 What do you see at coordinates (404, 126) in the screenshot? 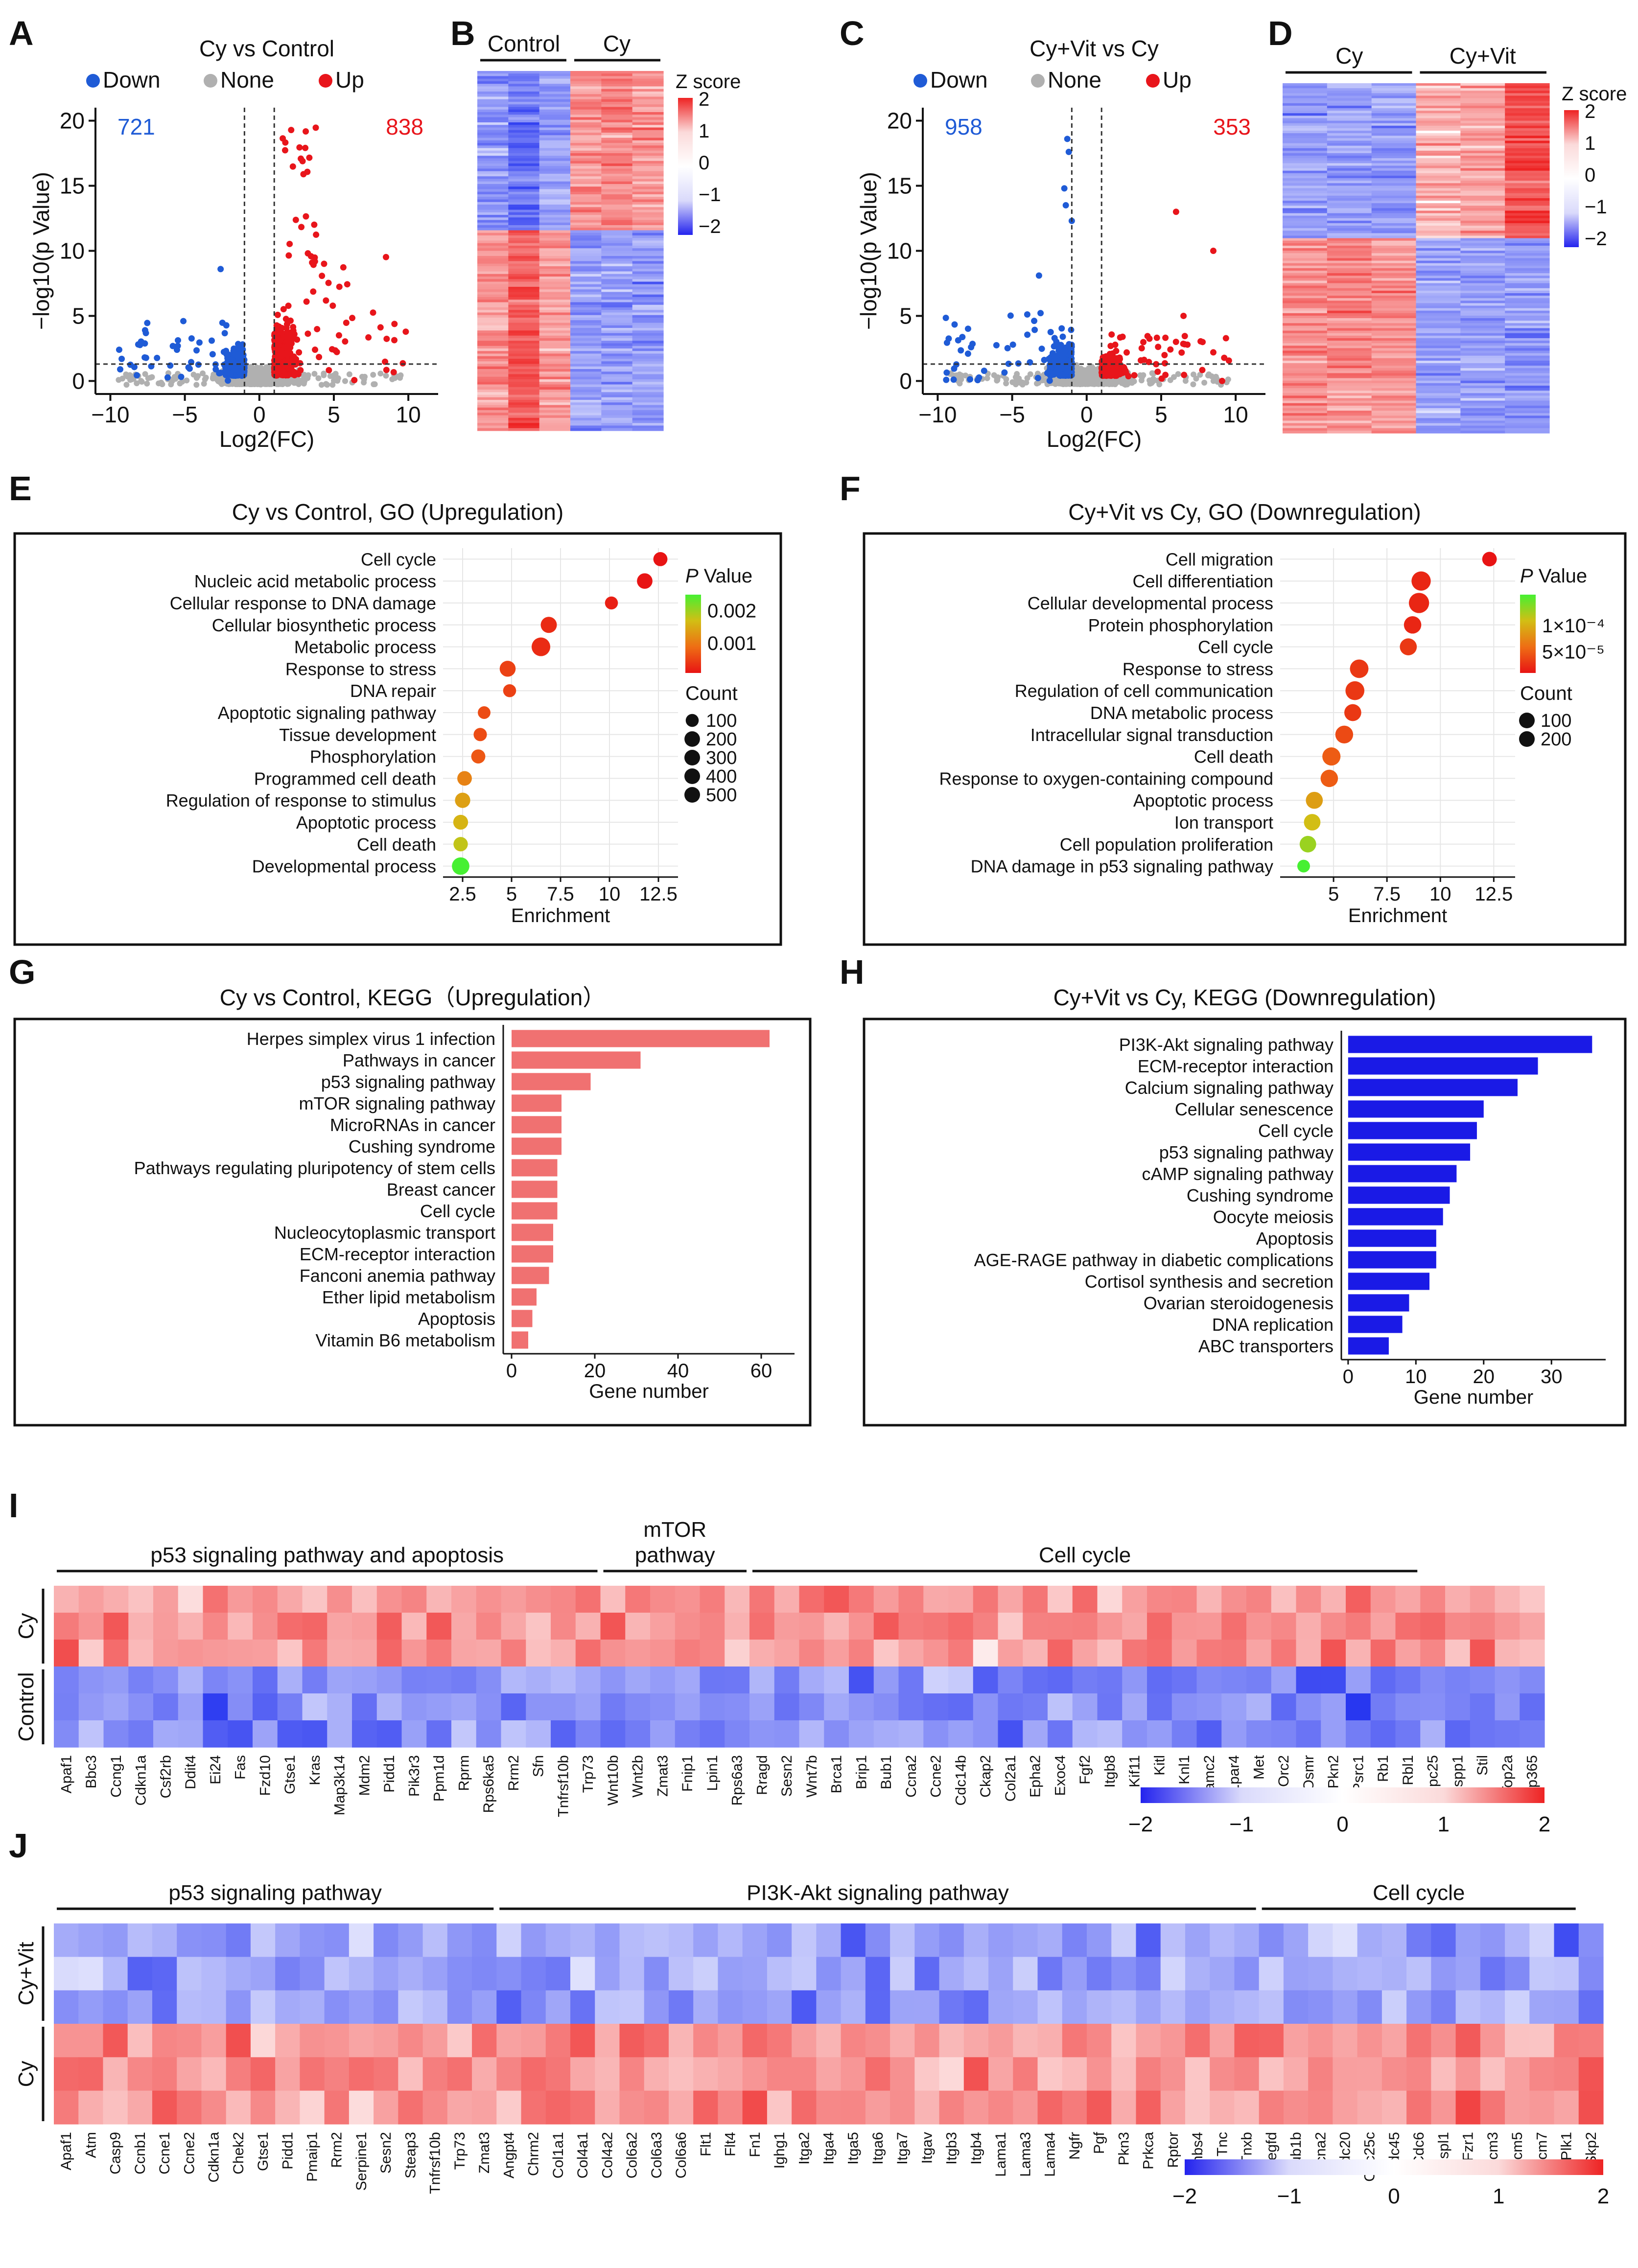
I see `count-up: 838` at bounding box center [404, 126].